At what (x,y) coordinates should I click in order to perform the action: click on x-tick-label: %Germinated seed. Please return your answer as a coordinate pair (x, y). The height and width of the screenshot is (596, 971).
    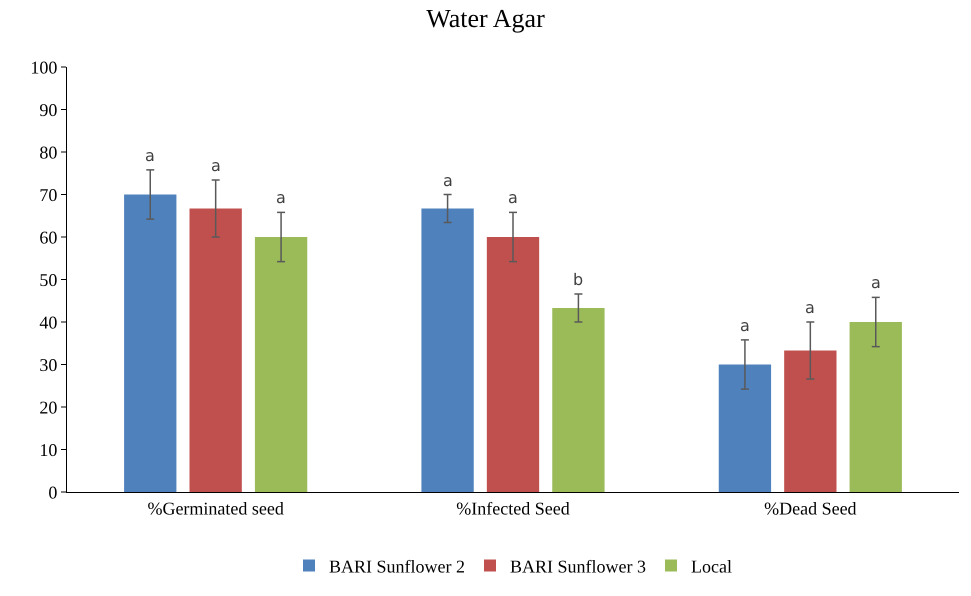
    Looking at the image, I should click on (215, 508).